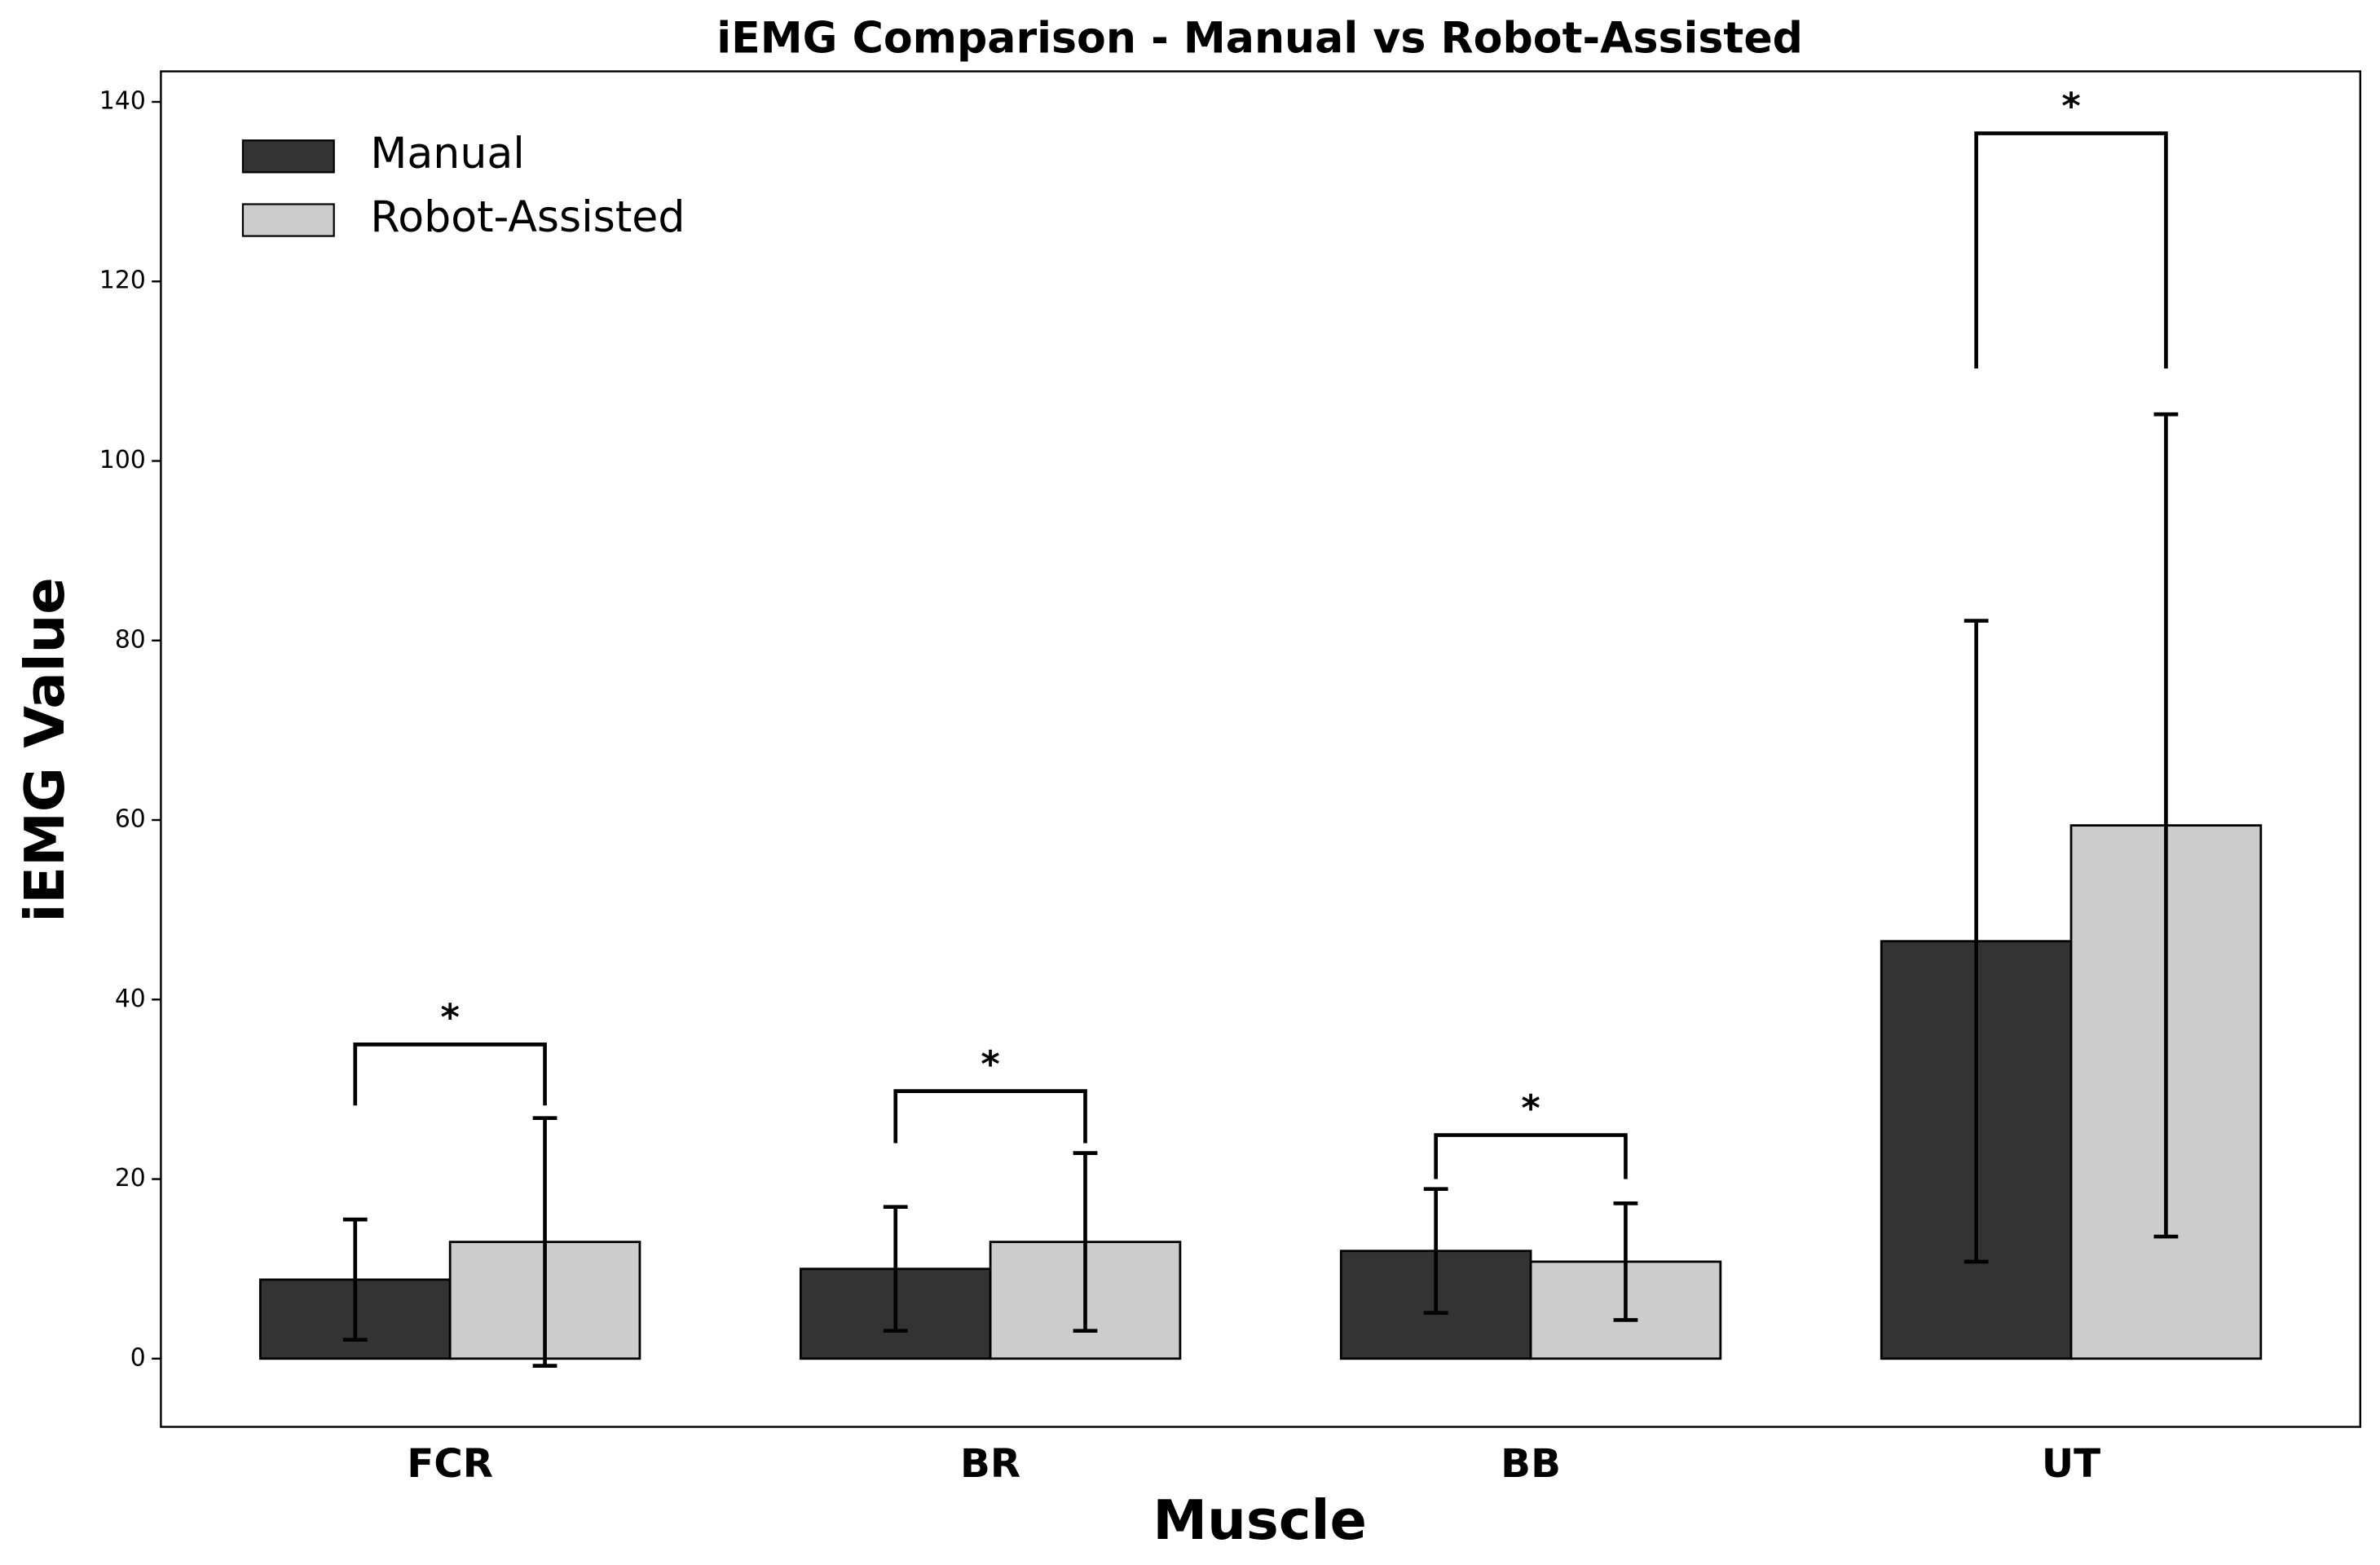  What do you see at coordinates (131, 639) in the screenshot?
I see `y-tick-label: 80` at bounding box center [131, 639].